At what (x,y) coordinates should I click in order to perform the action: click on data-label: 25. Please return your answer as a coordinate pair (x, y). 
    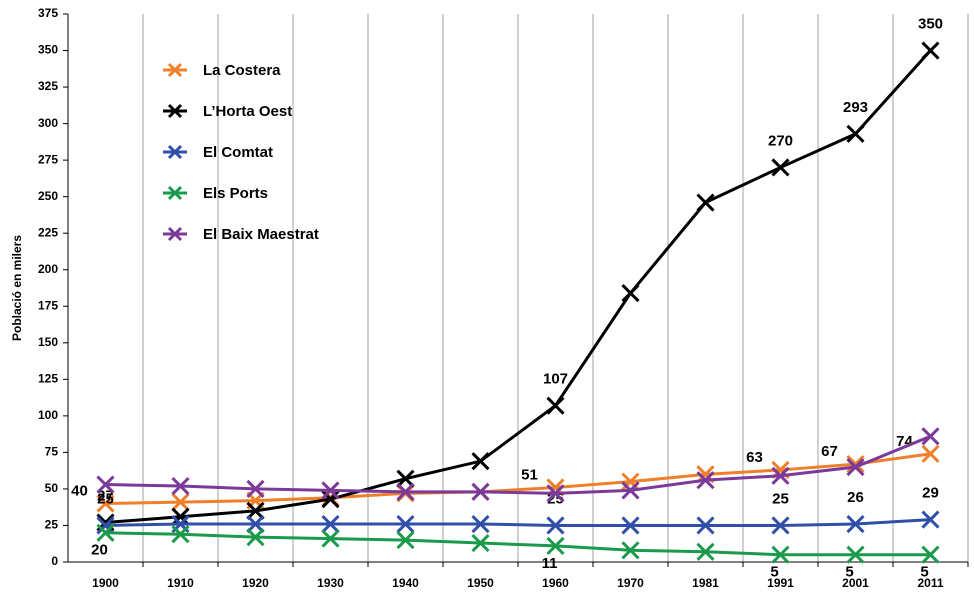
    Looking at the image, I should click on (780, 498).